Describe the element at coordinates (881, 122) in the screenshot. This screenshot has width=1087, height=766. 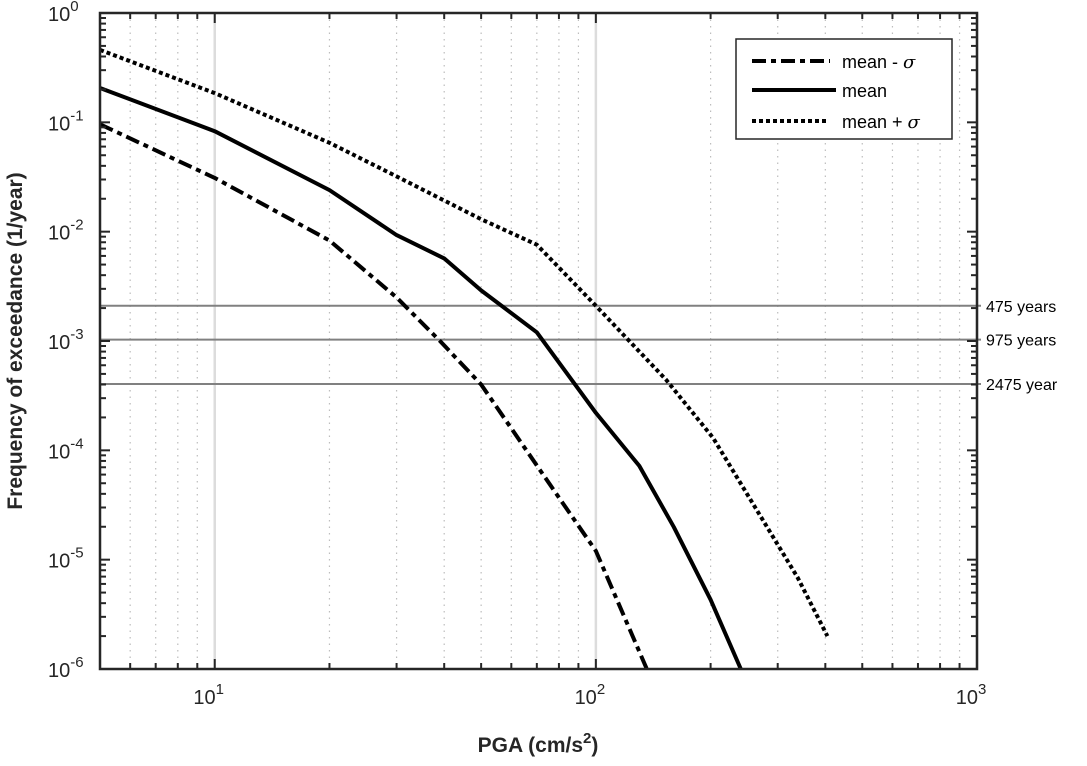
I see `legend-label-mean-plus-sigma: mean + σ` at that location.